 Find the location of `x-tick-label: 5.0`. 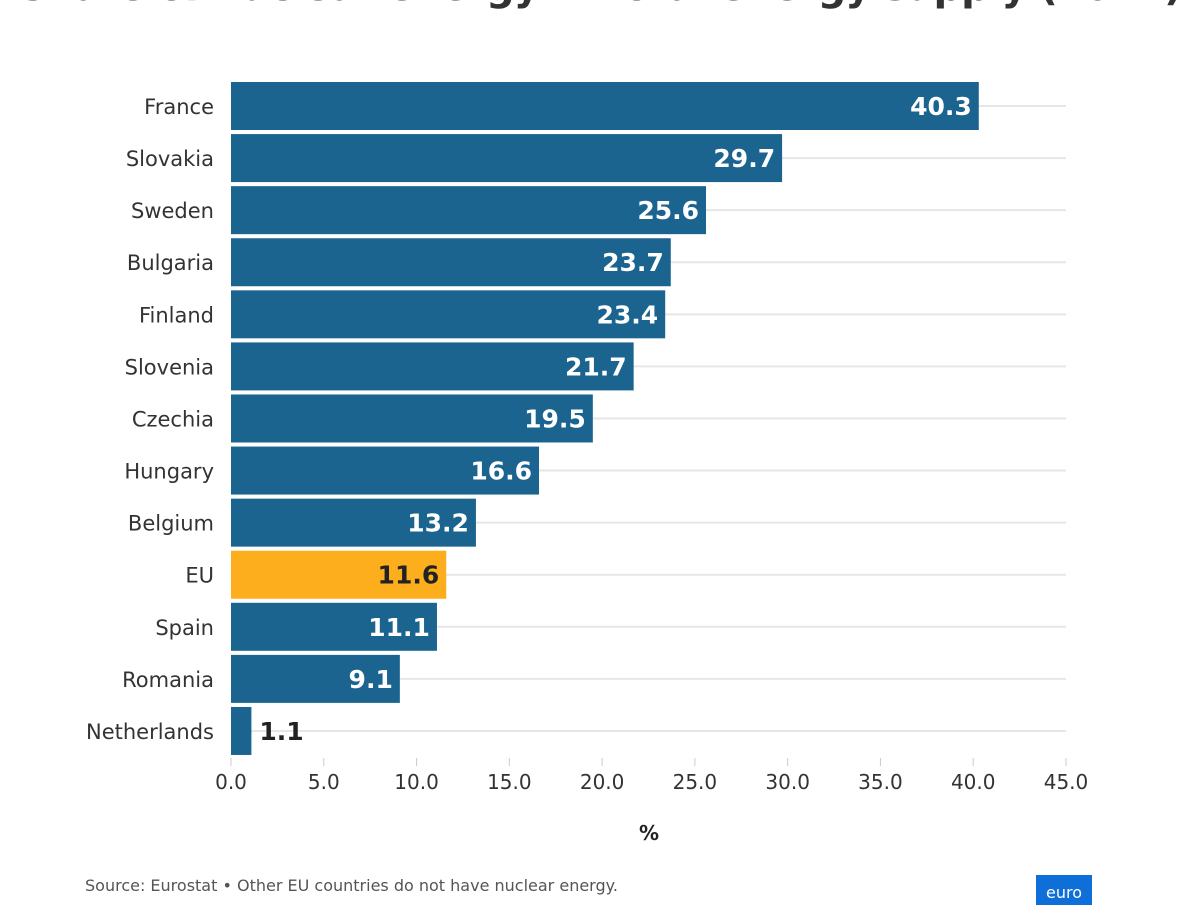

x-tick-label: 5.0 is located at coordinates (324, 782).